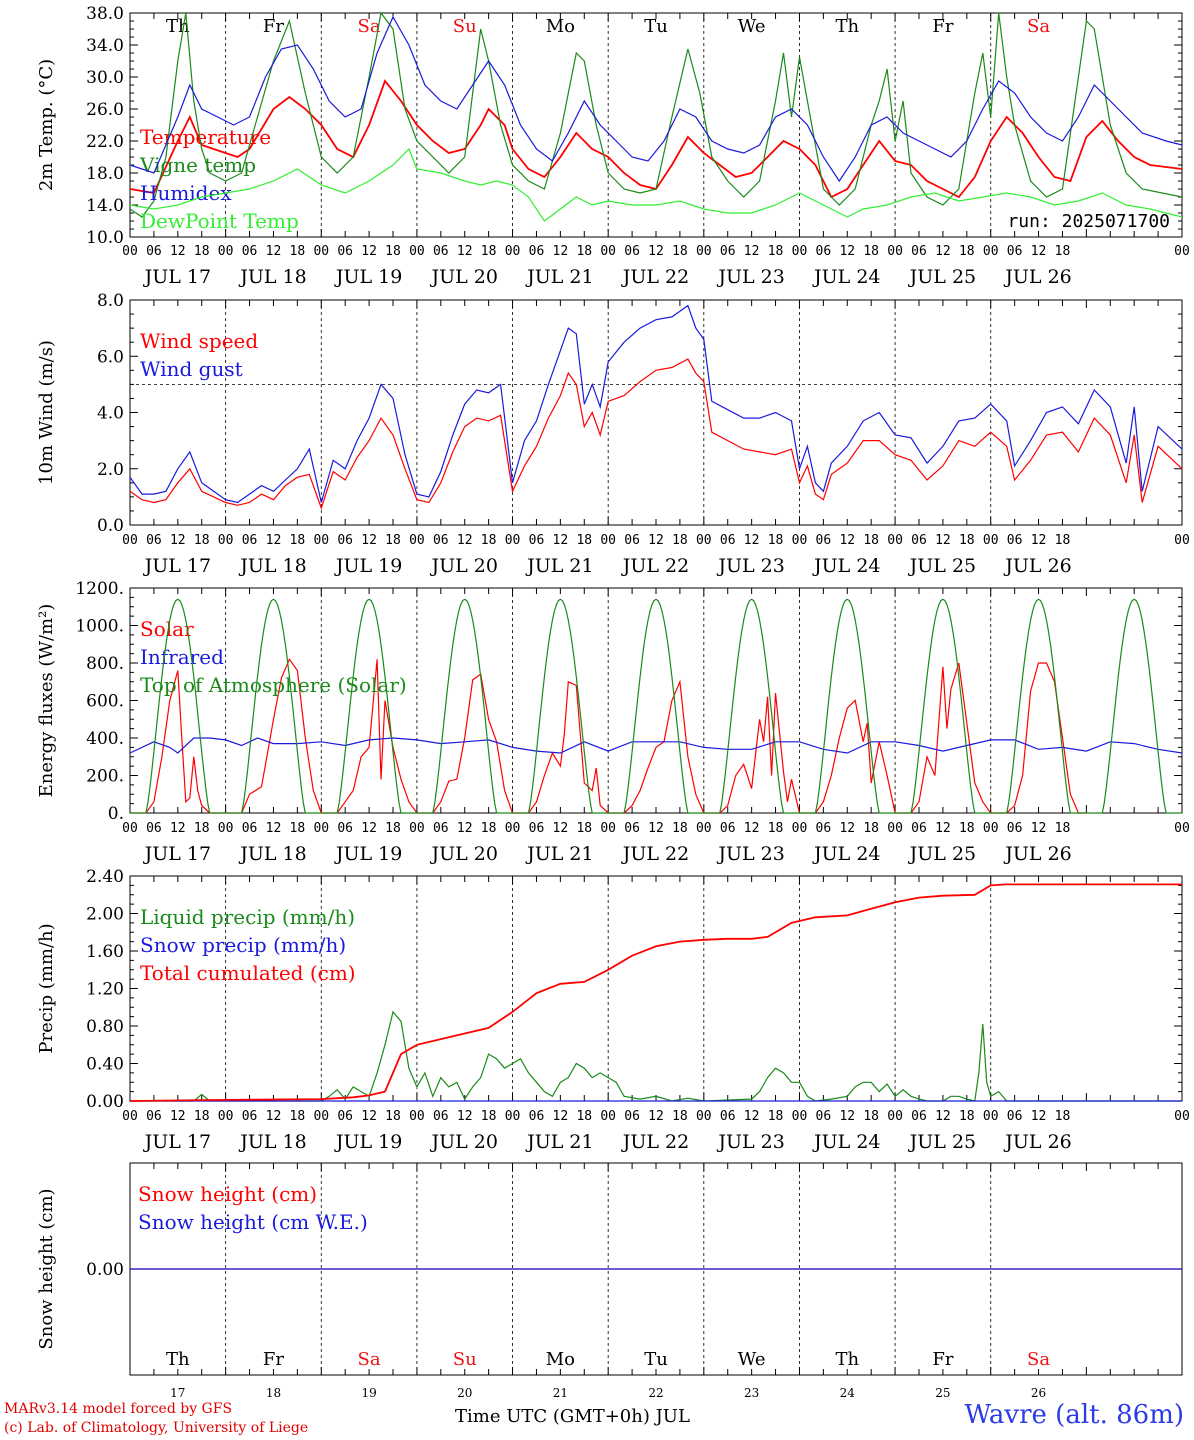  Describe the element at coordinates (368, 277) in the screenshot. I see `day-label: JUL 19` at that location.